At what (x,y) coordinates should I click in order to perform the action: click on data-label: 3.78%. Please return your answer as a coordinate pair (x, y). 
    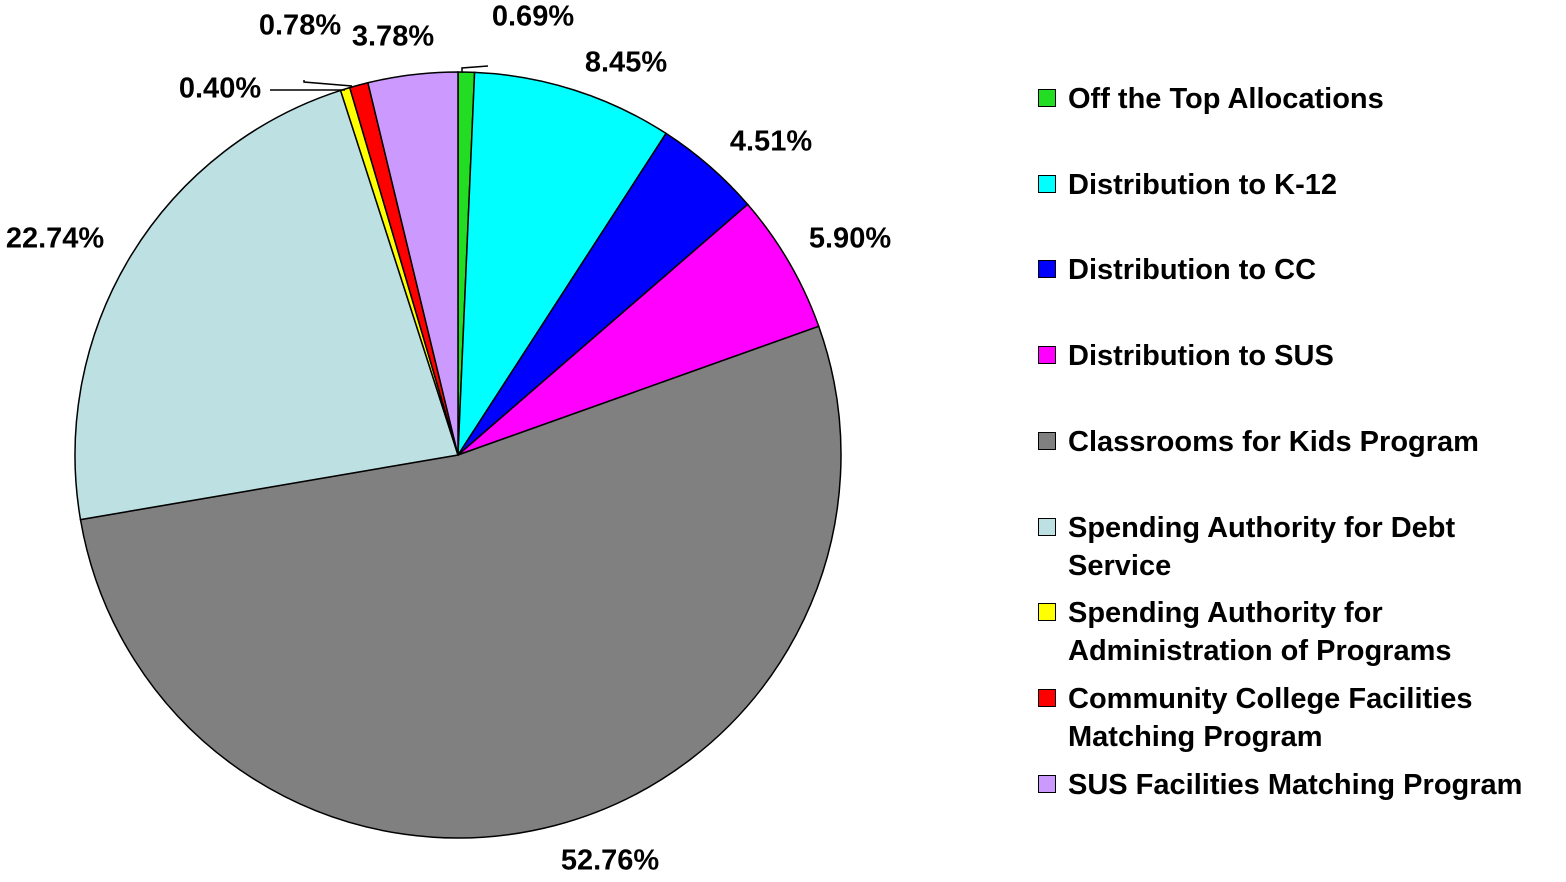
    Looking at the image, I should click on (393, 37).